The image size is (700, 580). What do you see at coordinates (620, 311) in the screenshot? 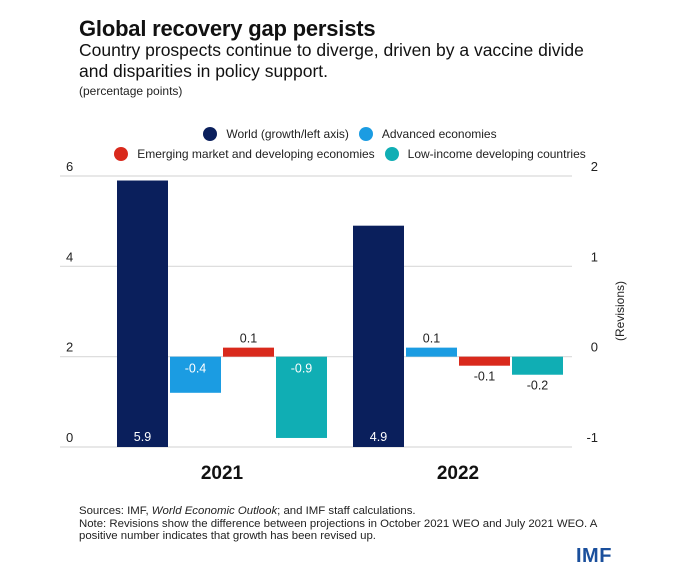
I see `right-axis-title: (Revisions)` at bounding box center [620, 311].